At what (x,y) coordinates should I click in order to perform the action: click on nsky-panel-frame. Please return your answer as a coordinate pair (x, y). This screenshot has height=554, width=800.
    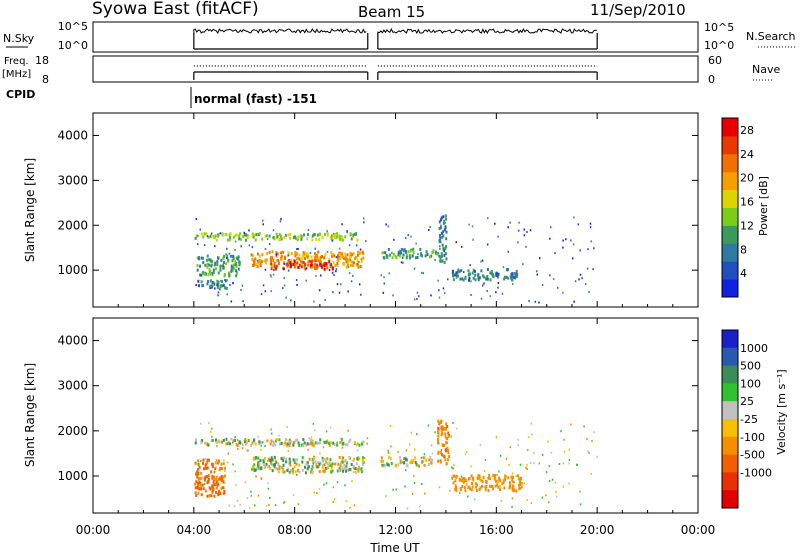
    Looking at the image, I should click on (395, 37).